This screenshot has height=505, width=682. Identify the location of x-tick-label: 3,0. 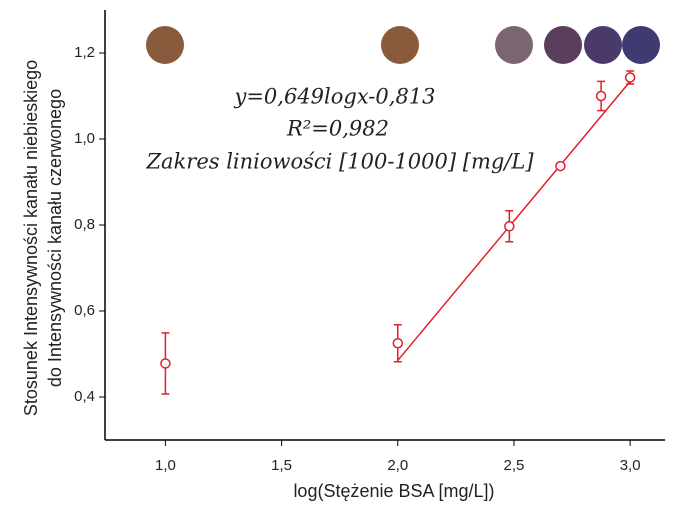
(630, 465).